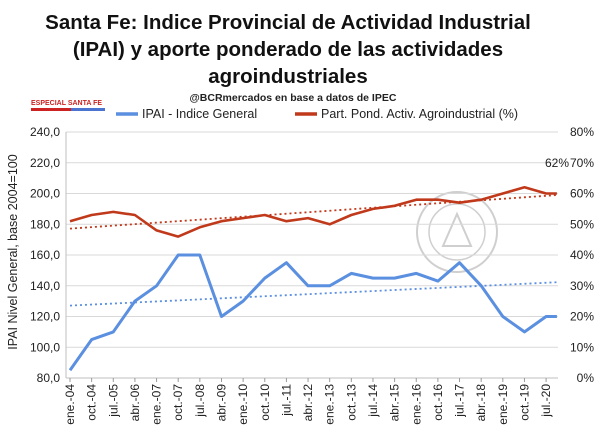 Image resolution: width=600 pixels, height=435 pixels. What do you see at coordinates (582, 317) in the screenshot?
I see `right-tick-label: 20%` at bounding box center [582, 317].